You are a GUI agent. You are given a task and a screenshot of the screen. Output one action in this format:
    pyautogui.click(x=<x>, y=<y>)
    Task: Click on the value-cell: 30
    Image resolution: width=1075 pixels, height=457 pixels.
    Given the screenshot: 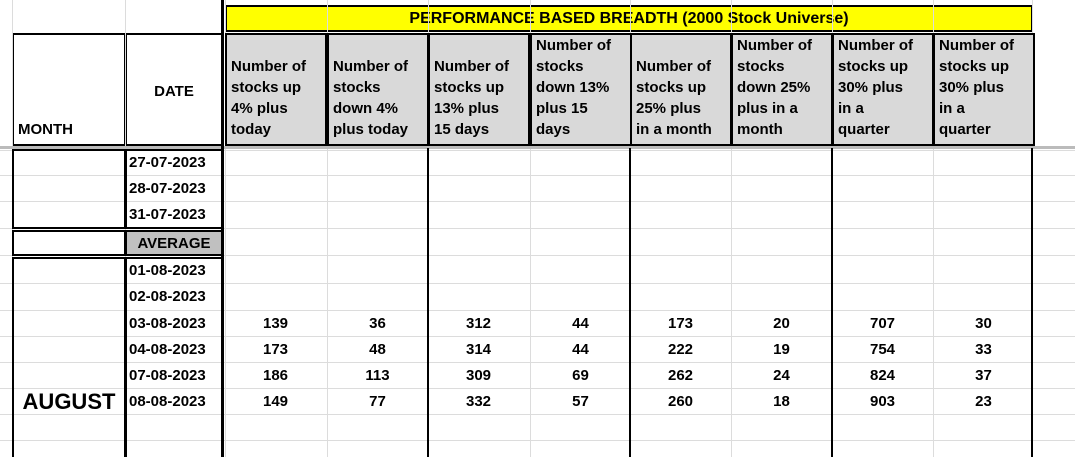 What is the action you would take?
    pyautogui.click(x=983, y=323)
    